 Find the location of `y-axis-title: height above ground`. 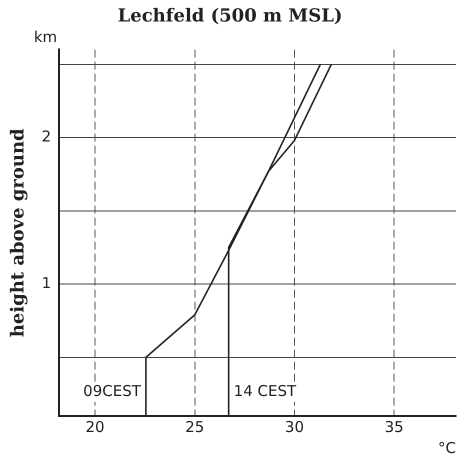

y-axis-title: height above ground is located at coordinates (17, 233).